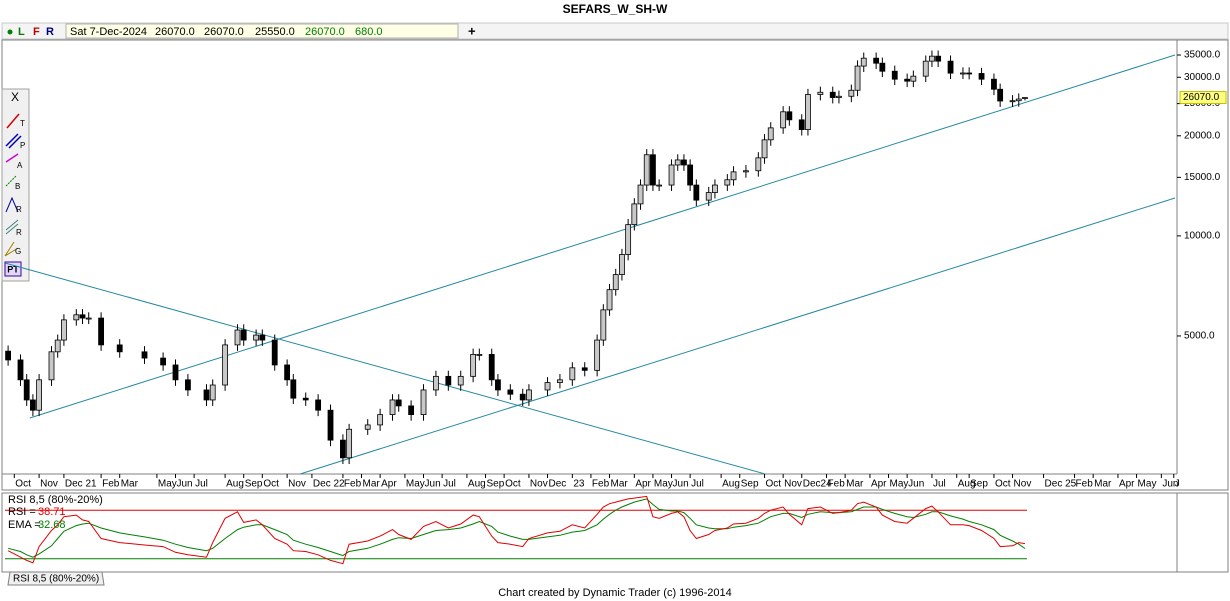 The image size is (1230, 601). I want to click on quote-high: 26070.0, so click(224, 32).